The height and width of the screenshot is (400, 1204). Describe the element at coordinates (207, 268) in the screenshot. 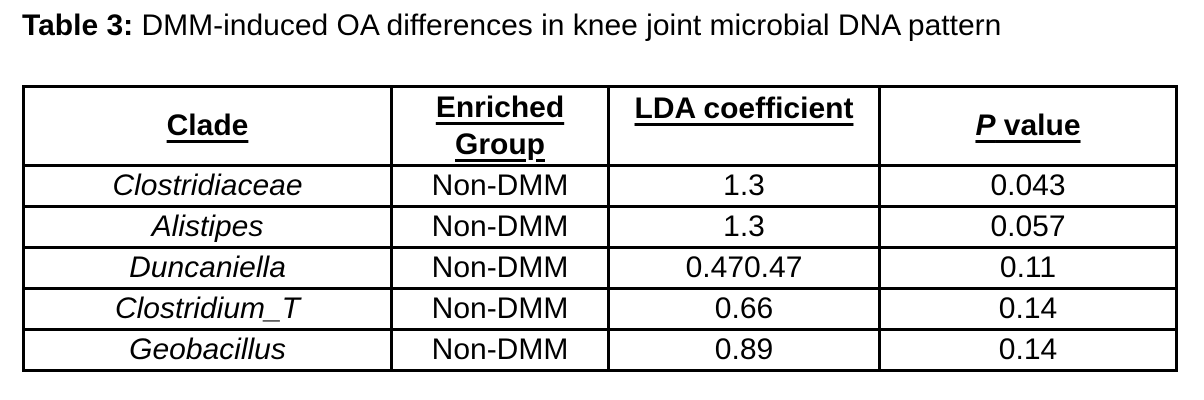

I see `cell-clade: Duncaniella` at that location.